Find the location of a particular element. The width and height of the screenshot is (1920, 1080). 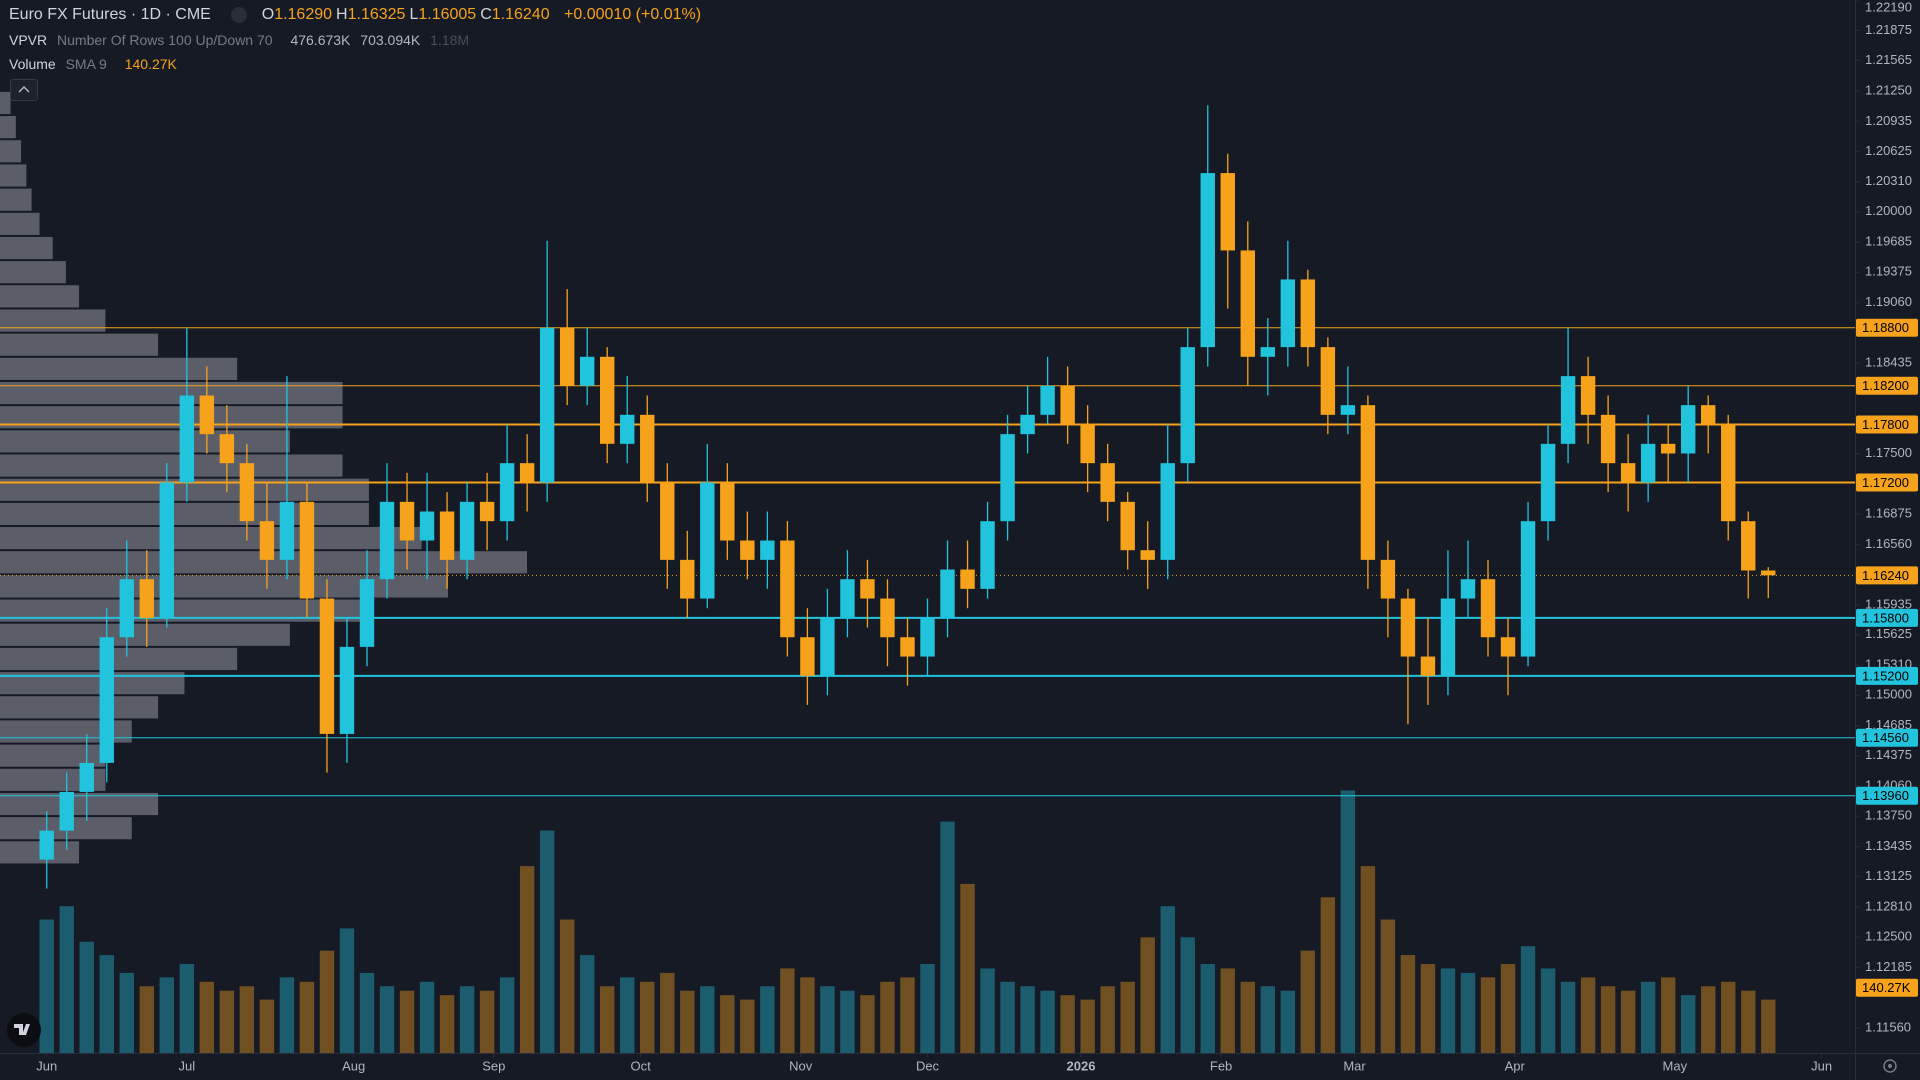

y-tick-label: 1.12185 is located at coordinates (1888, 966).